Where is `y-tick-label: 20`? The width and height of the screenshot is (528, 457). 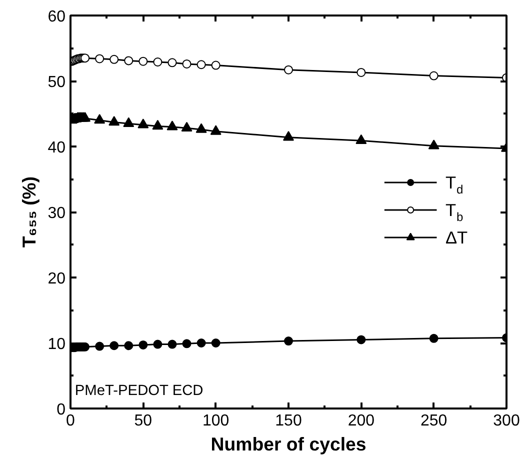
y-tick-label: 20 is located at coordinates (57, 279).